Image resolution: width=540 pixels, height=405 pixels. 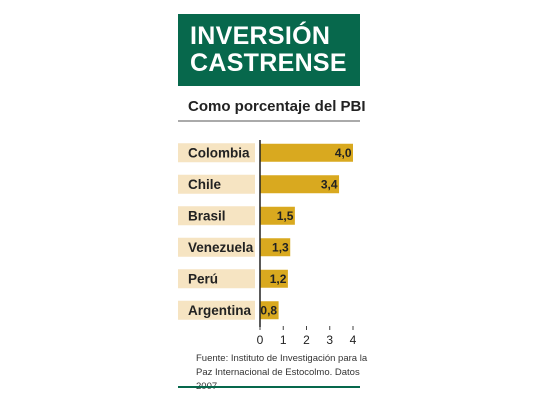 I want to click on y-tick-label: Argentina, so click(x=219, y=310).